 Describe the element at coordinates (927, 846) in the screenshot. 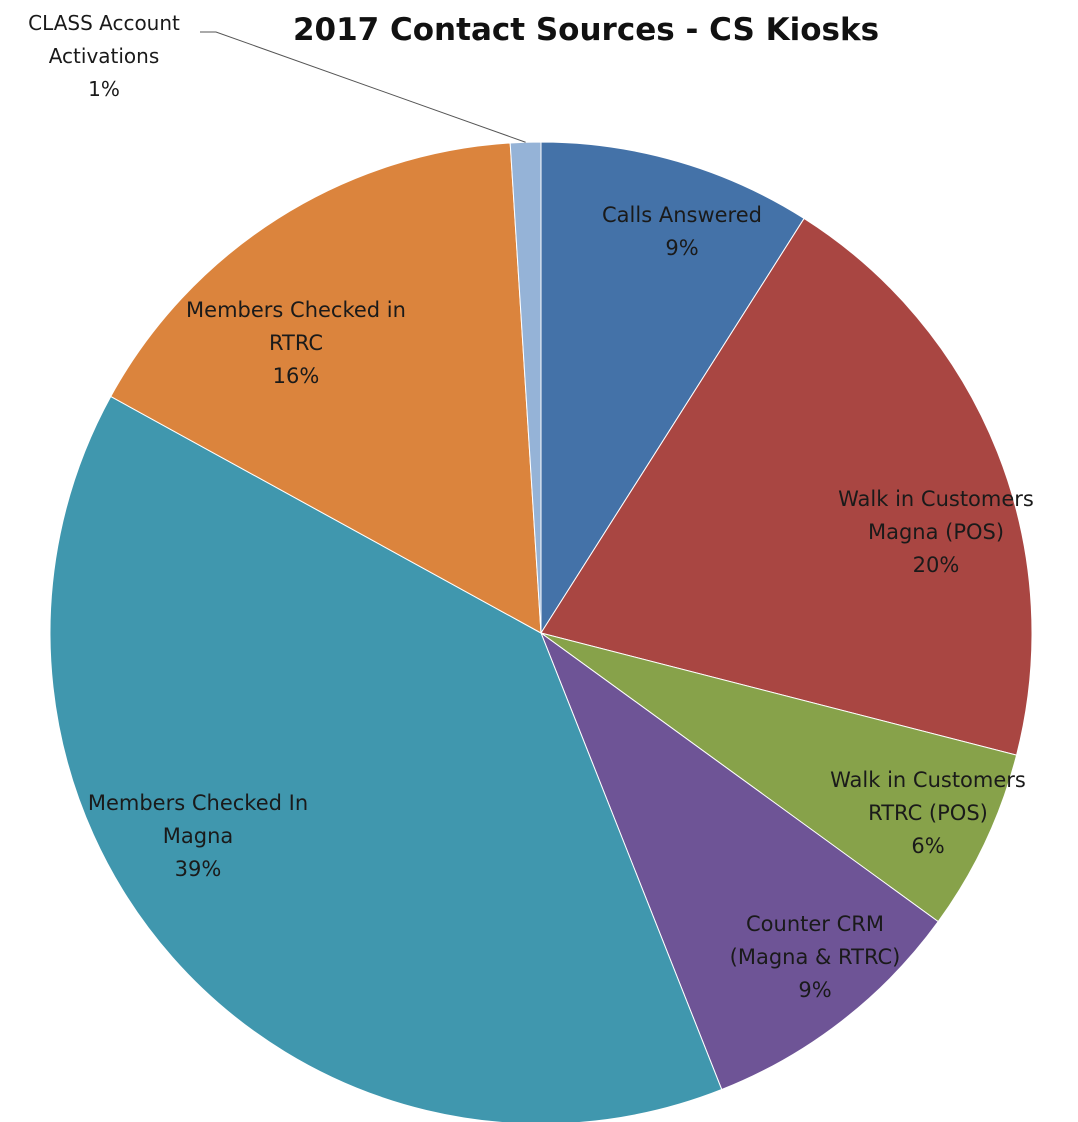

I see `slice-label-line: 6%` at that location.